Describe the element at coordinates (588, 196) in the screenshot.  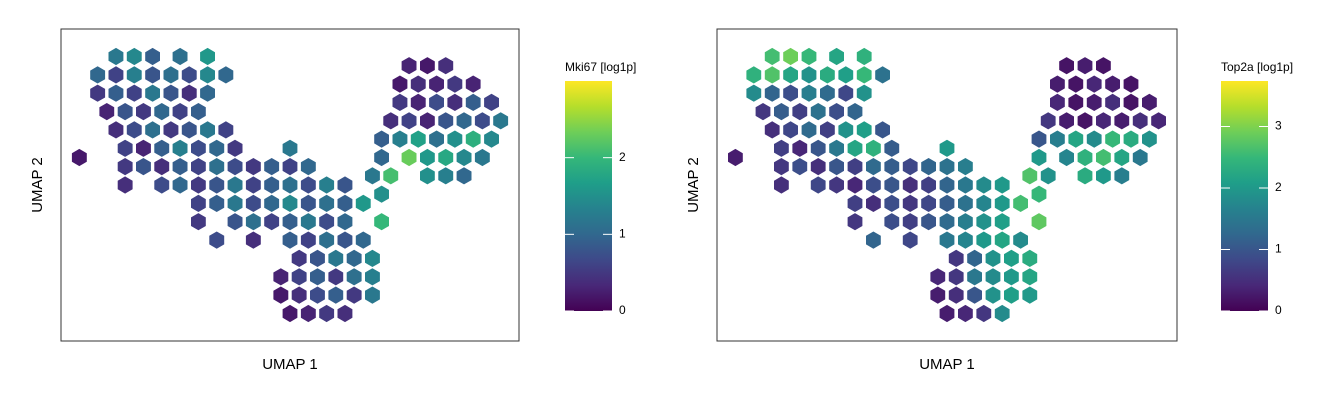
I see `colorbar` at that location.